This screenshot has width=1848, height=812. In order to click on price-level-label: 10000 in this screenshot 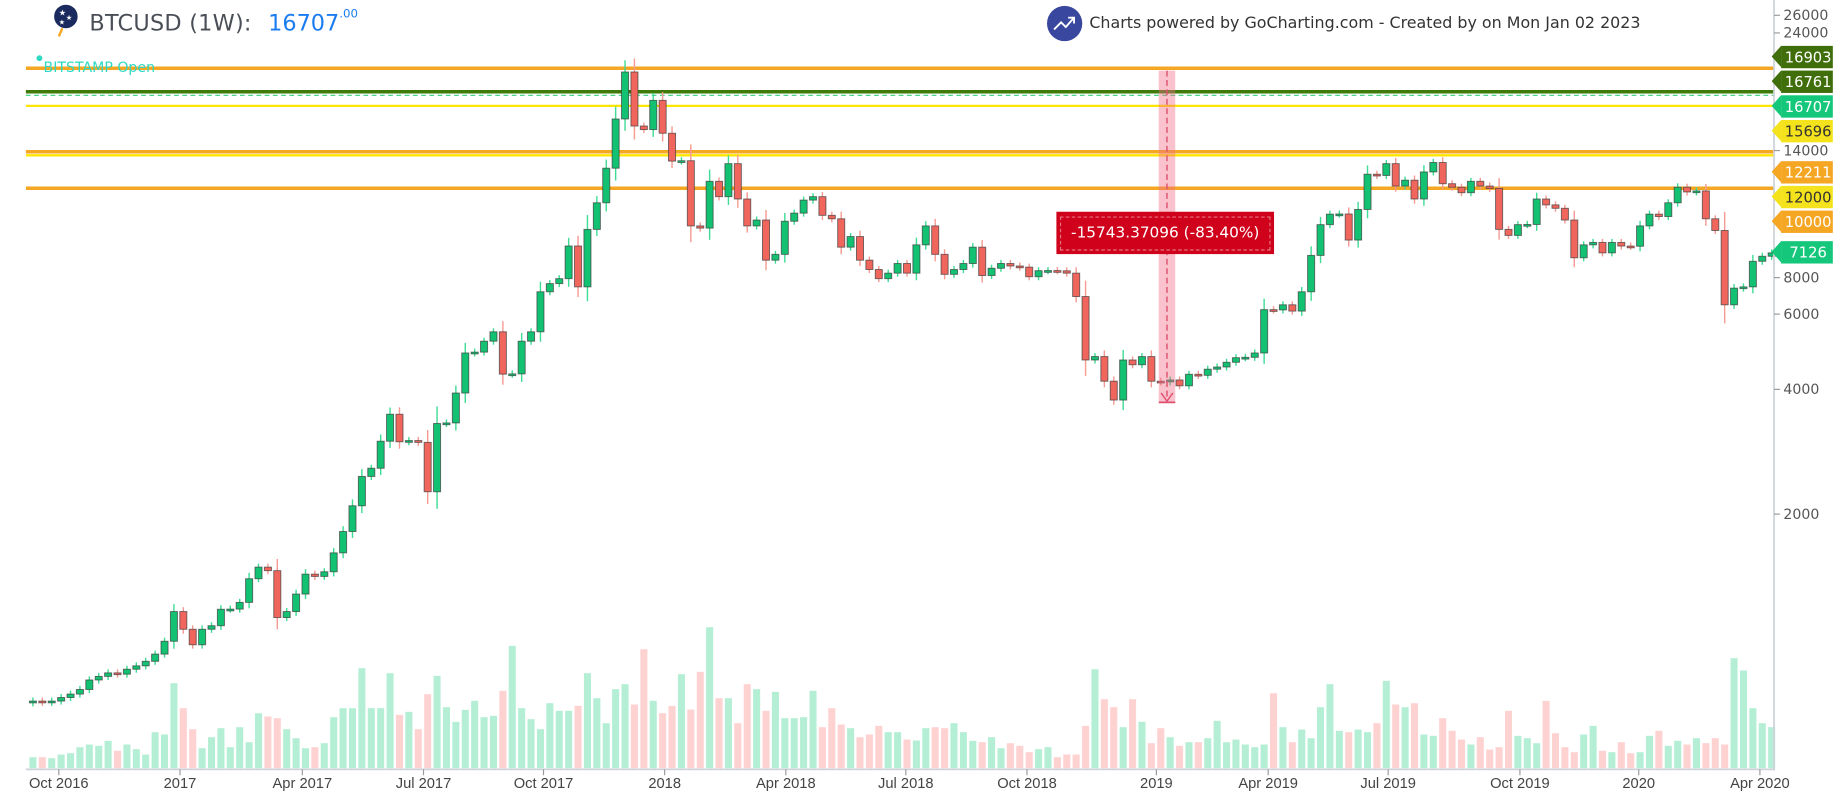, I will do `click(1802, 221)`.